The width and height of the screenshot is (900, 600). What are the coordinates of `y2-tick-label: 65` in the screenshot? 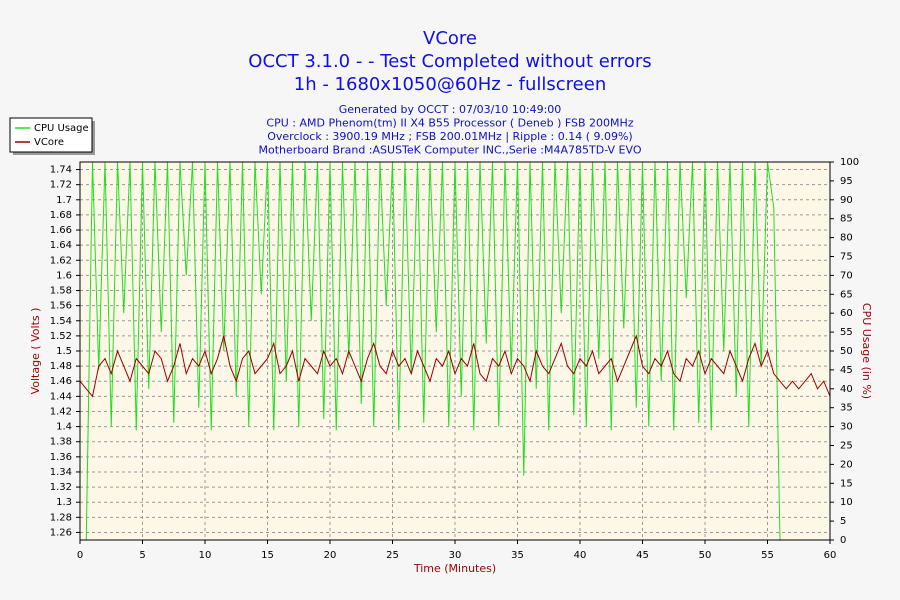 It's located at (846, 294).